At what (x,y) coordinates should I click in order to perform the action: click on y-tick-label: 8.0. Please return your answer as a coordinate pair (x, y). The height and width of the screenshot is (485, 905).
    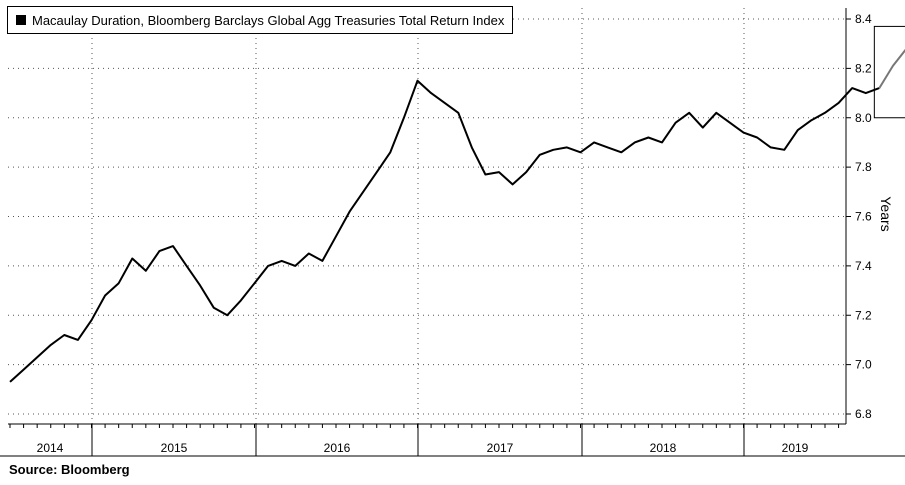
    Looking at the image, I should click on (863, 118).